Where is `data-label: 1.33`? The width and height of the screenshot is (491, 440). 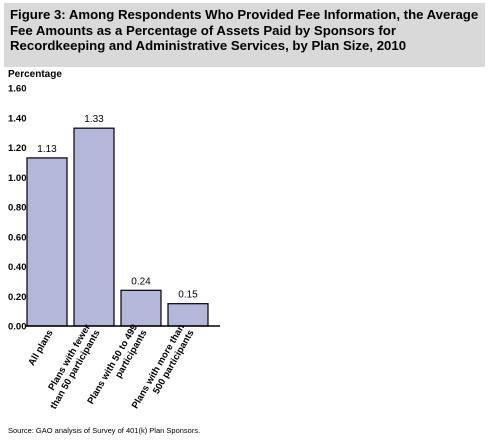
data-label: 1.33 is located at coordinates (94, 119).